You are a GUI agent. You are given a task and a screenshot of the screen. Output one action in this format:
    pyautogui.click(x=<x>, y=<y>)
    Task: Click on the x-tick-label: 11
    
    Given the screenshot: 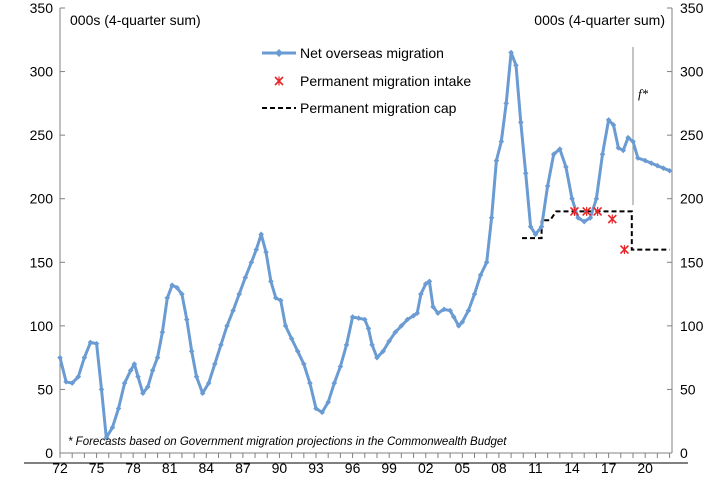 What is the action you would take?
    pyautogui.click(x=535, y=468)
    